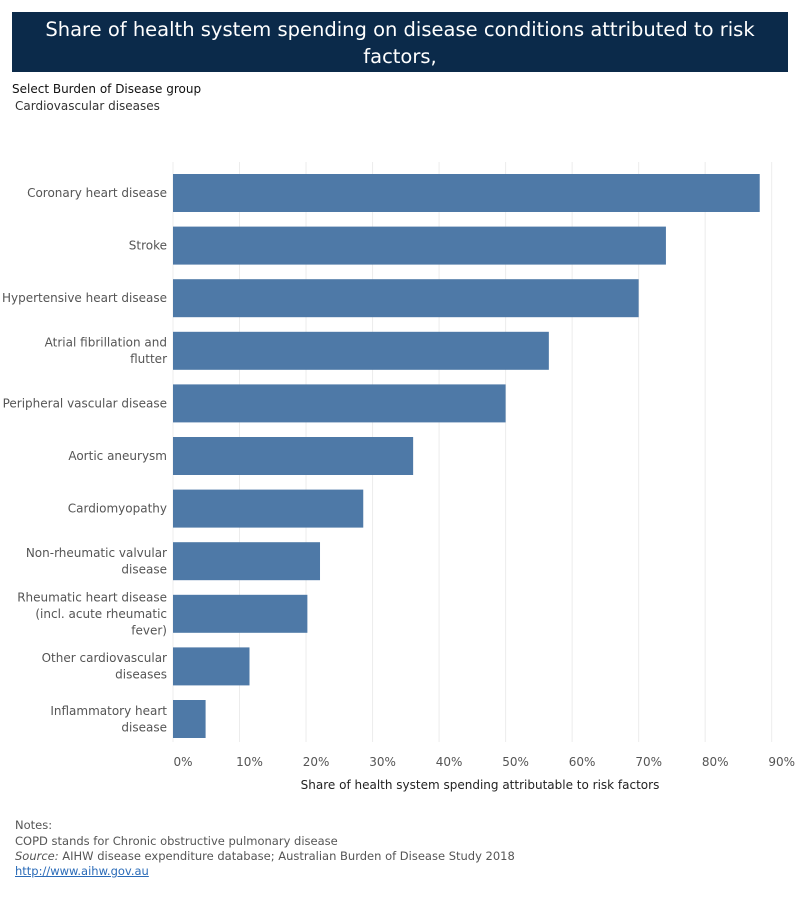  I want to click on category-label: Coronary heart disease, so click(97, 193).